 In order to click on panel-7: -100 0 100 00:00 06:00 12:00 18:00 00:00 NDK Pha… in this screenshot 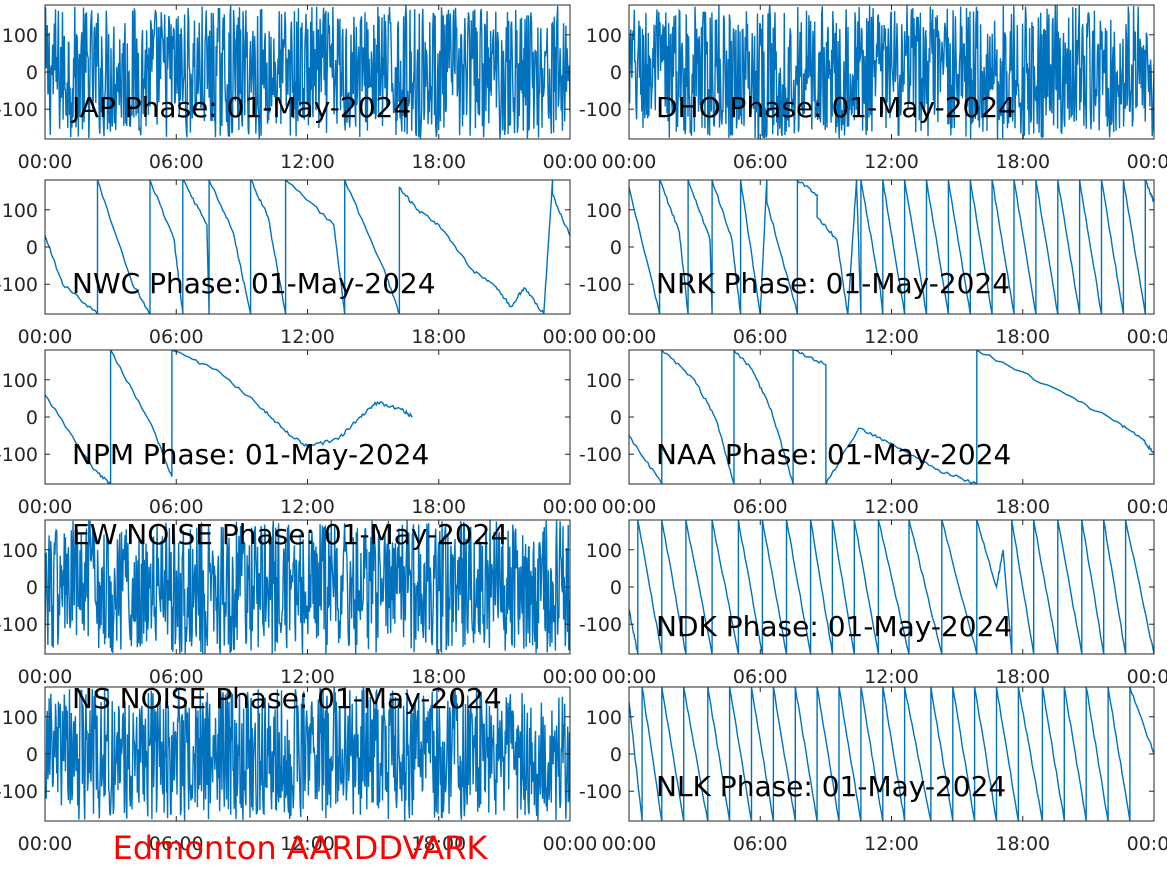, I will do `click(873, 603)`.